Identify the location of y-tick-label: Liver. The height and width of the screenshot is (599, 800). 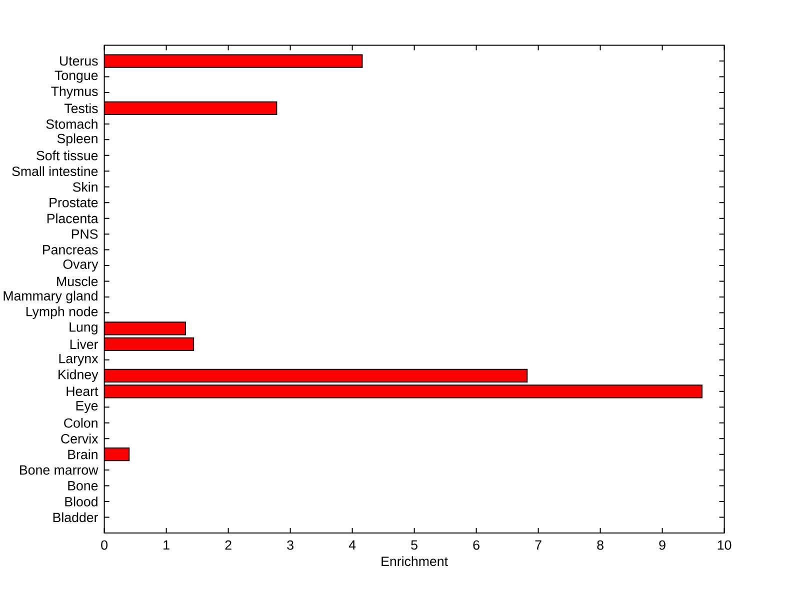
(84, 344).